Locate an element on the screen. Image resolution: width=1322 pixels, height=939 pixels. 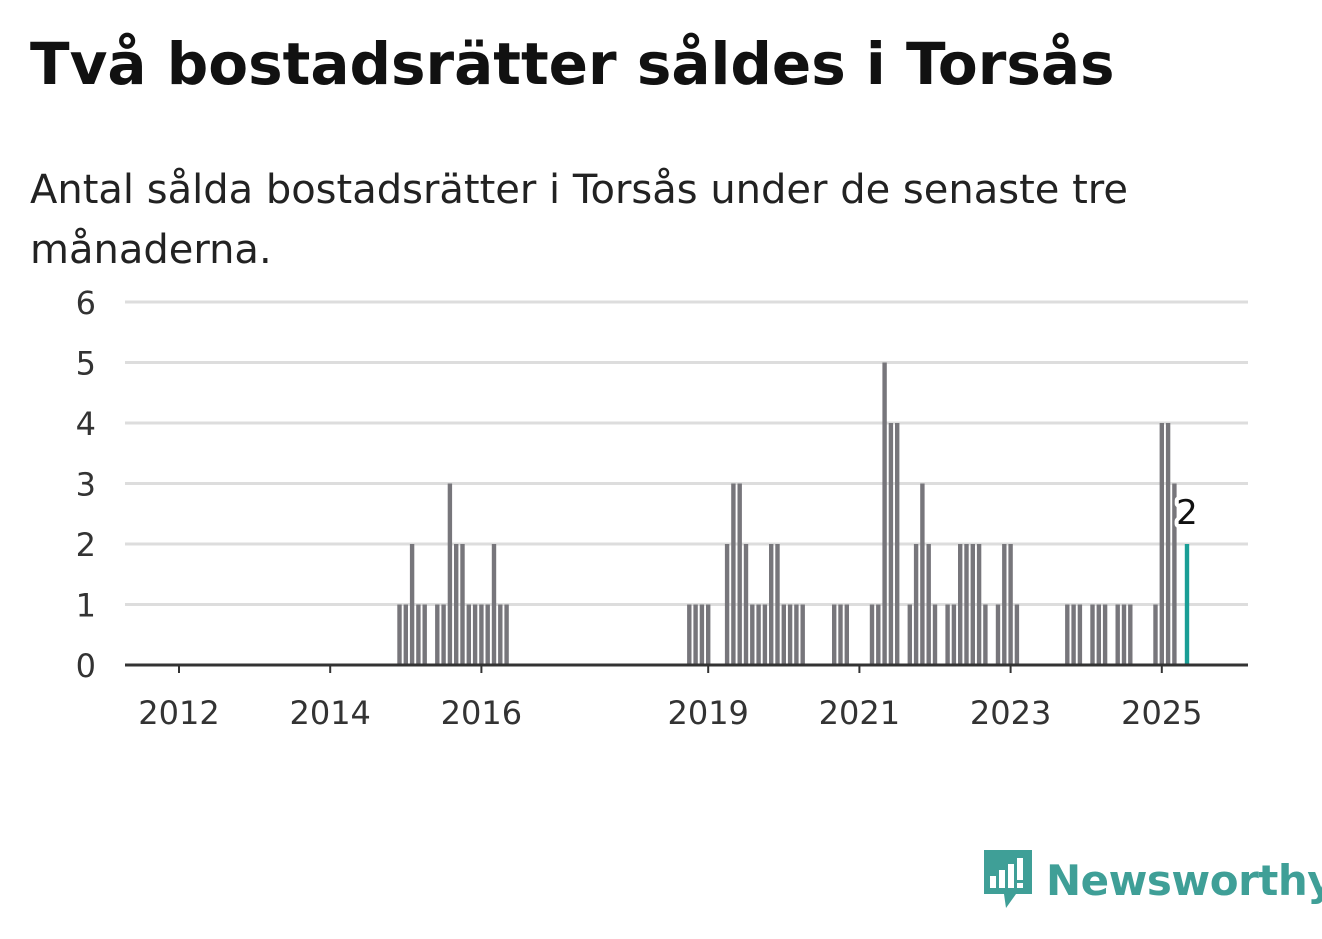
newsworthy-chart-icon is located at coordinates (1008, 879).